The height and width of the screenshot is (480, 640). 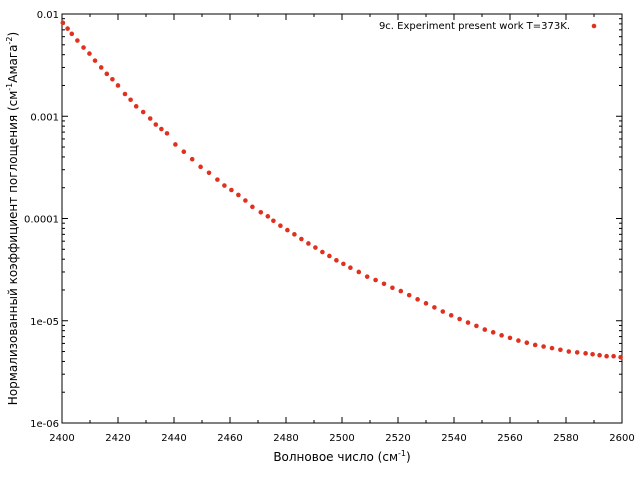 I want to click on x-tick-label: 2580, so click(x=565, y=438).